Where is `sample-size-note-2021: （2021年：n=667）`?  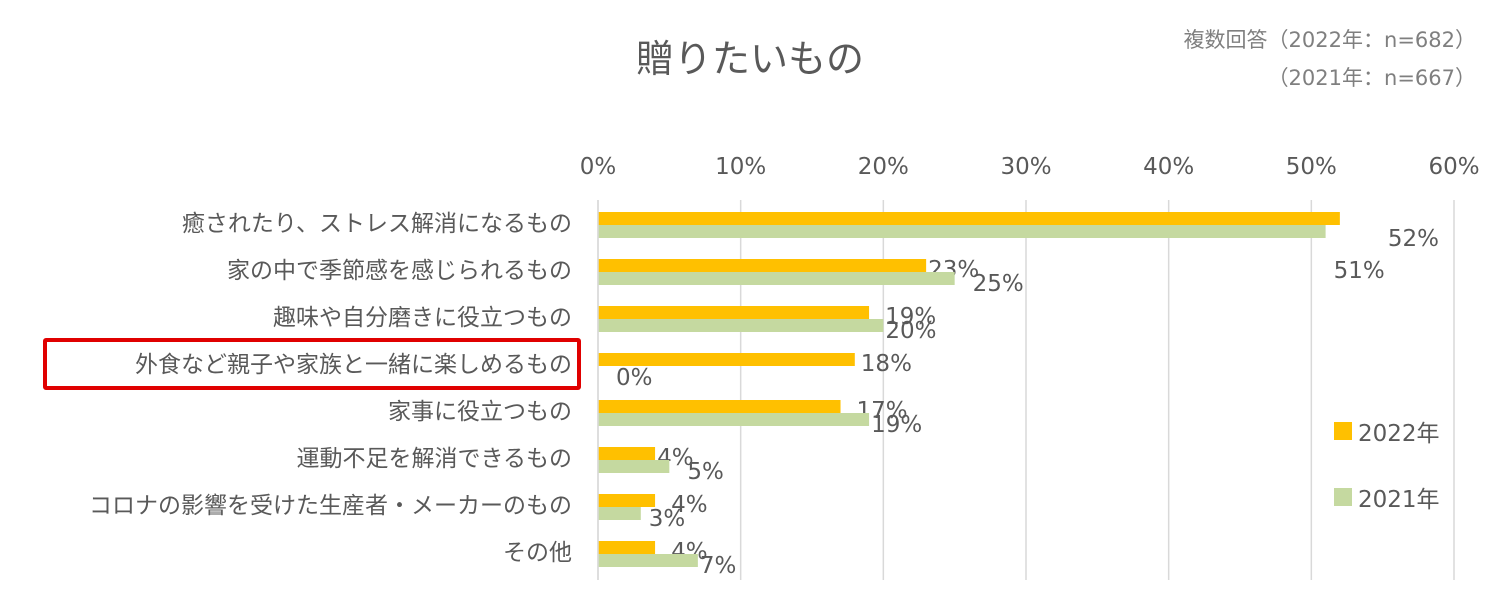
sample-size-note-2021: （2021年：n=667） is located at coordinates (1371, 78).